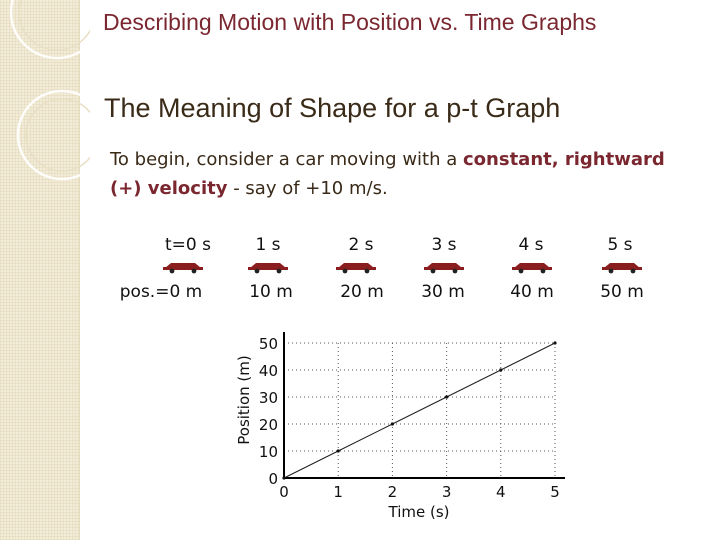 The height and width of the screenshot is (540, 720). Describe the element at coordinates (161, 292) in the screenshot. I see `position-label: pos.=0 m` at that location.